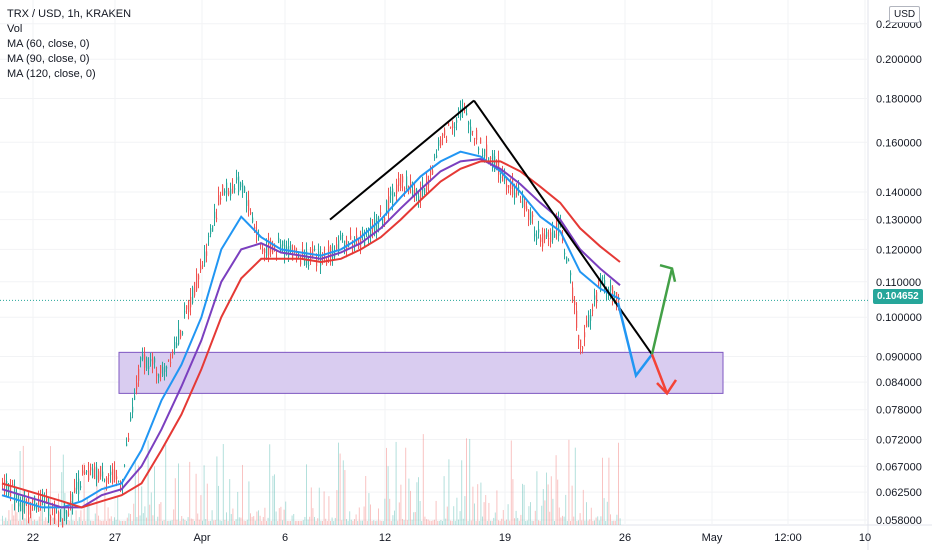  Describe the element at coordinates (201, 538) in the screenshot. I see `x-tick-label: Apr` at that location.